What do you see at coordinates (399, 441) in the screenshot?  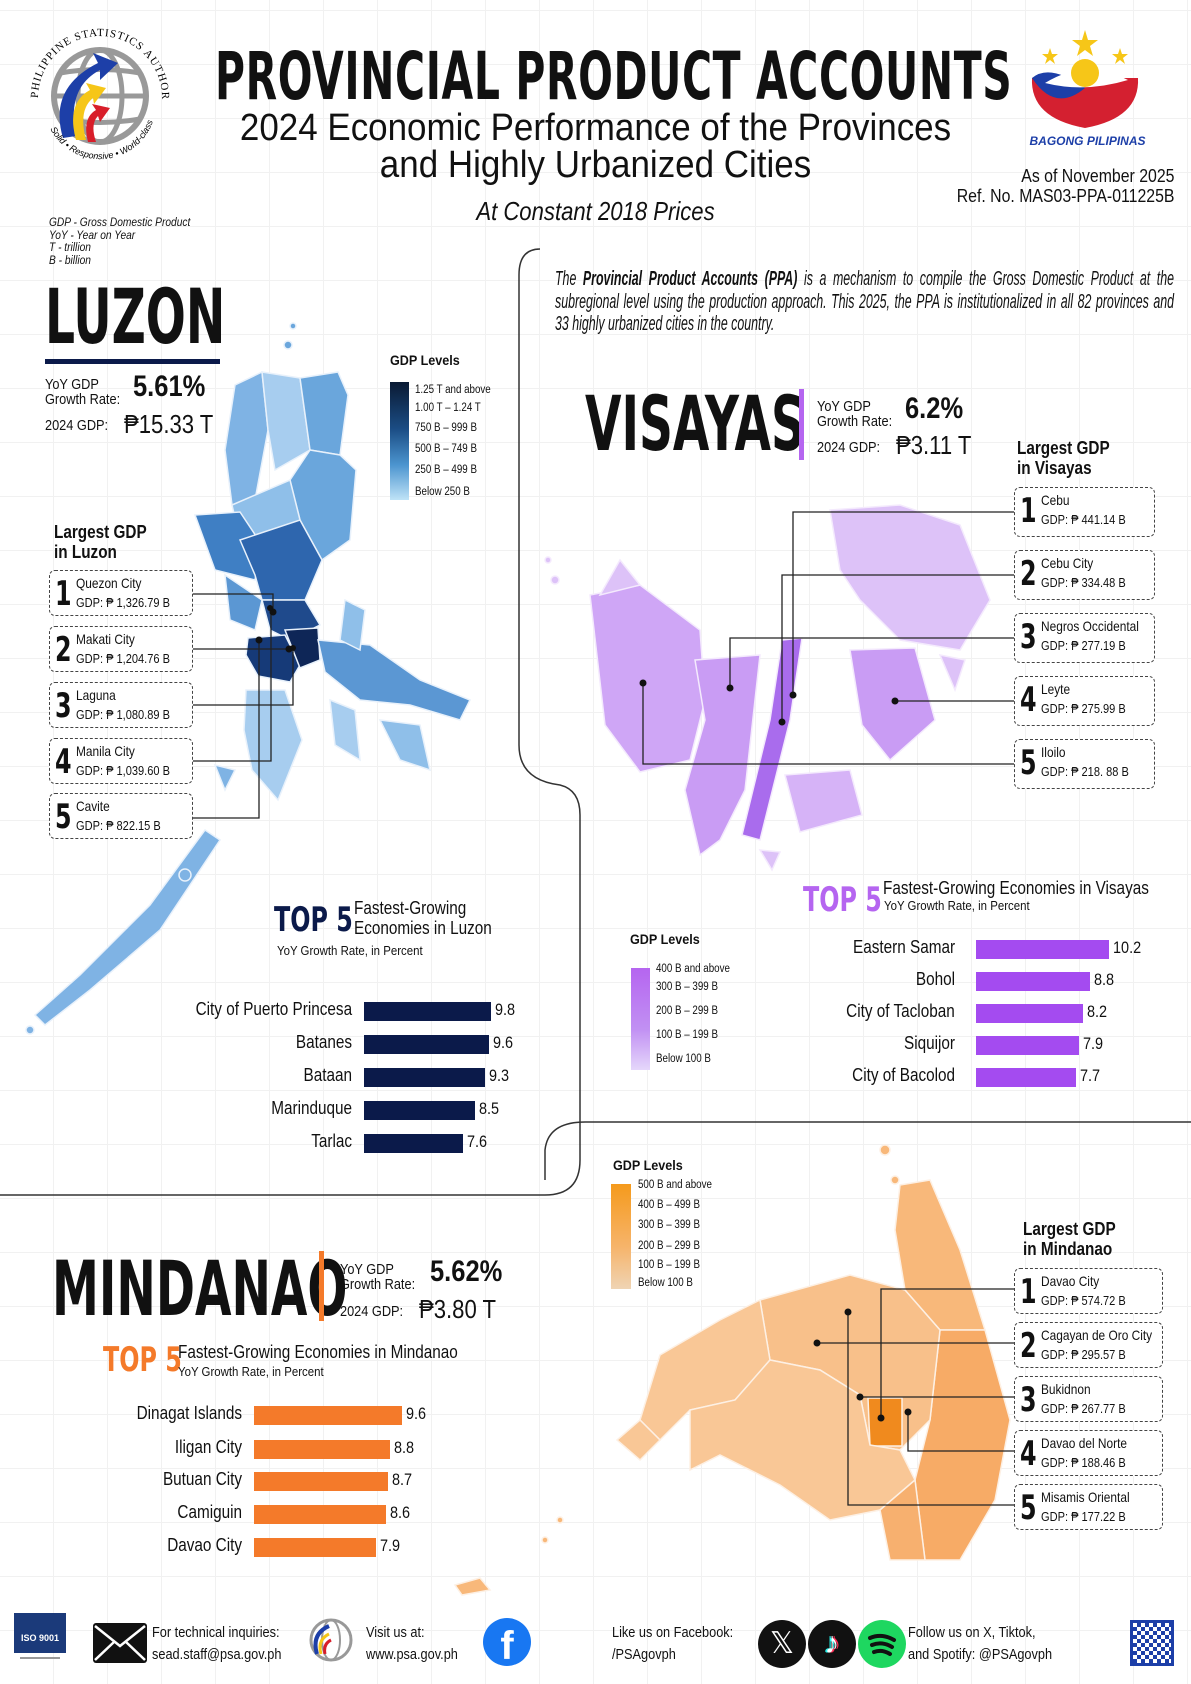 I see `luzon-legend-gradient` at bounding box center [399, 441].